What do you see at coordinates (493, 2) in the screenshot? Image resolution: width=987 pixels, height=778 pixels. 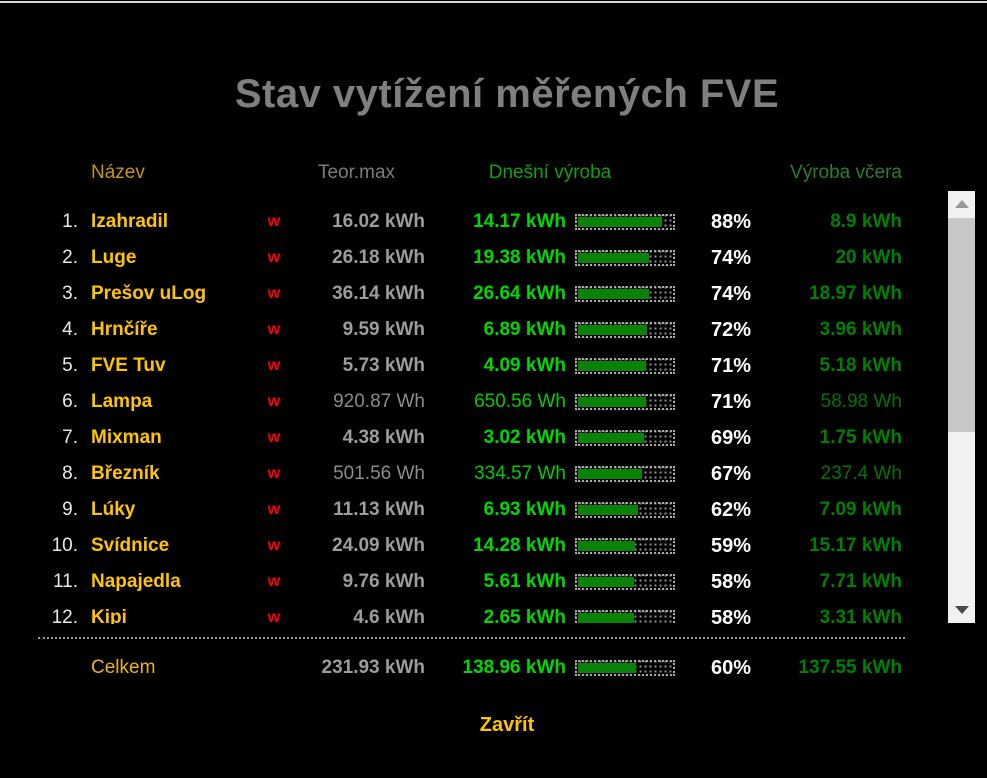 I see `window-top-border` at bounding box center [493, 2].